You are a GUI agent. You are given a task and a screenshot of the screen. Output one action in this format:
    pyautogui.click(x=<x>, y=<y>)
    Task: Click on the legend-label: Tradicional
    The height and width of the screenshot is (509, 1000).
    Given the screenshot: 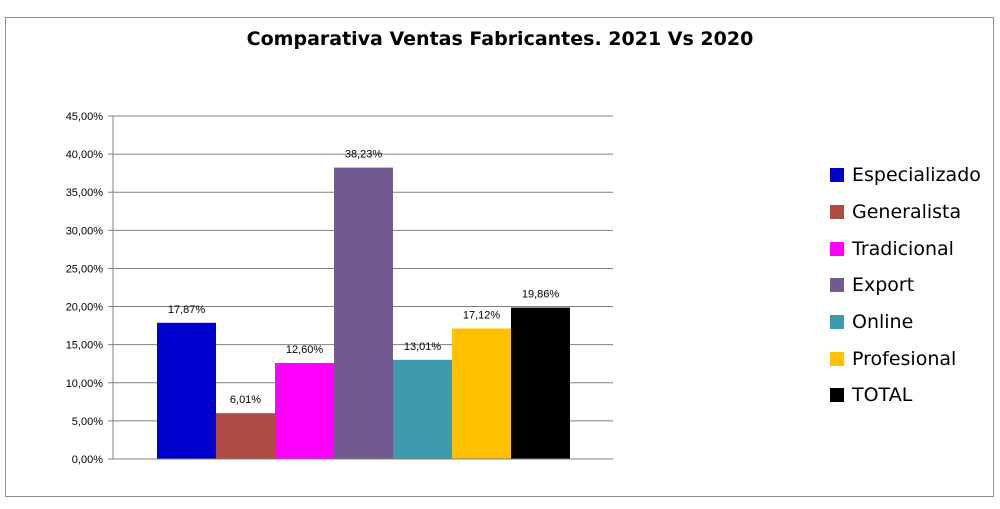 What is the action you would take?
    pyautogui.click(x=903, y=248)
    